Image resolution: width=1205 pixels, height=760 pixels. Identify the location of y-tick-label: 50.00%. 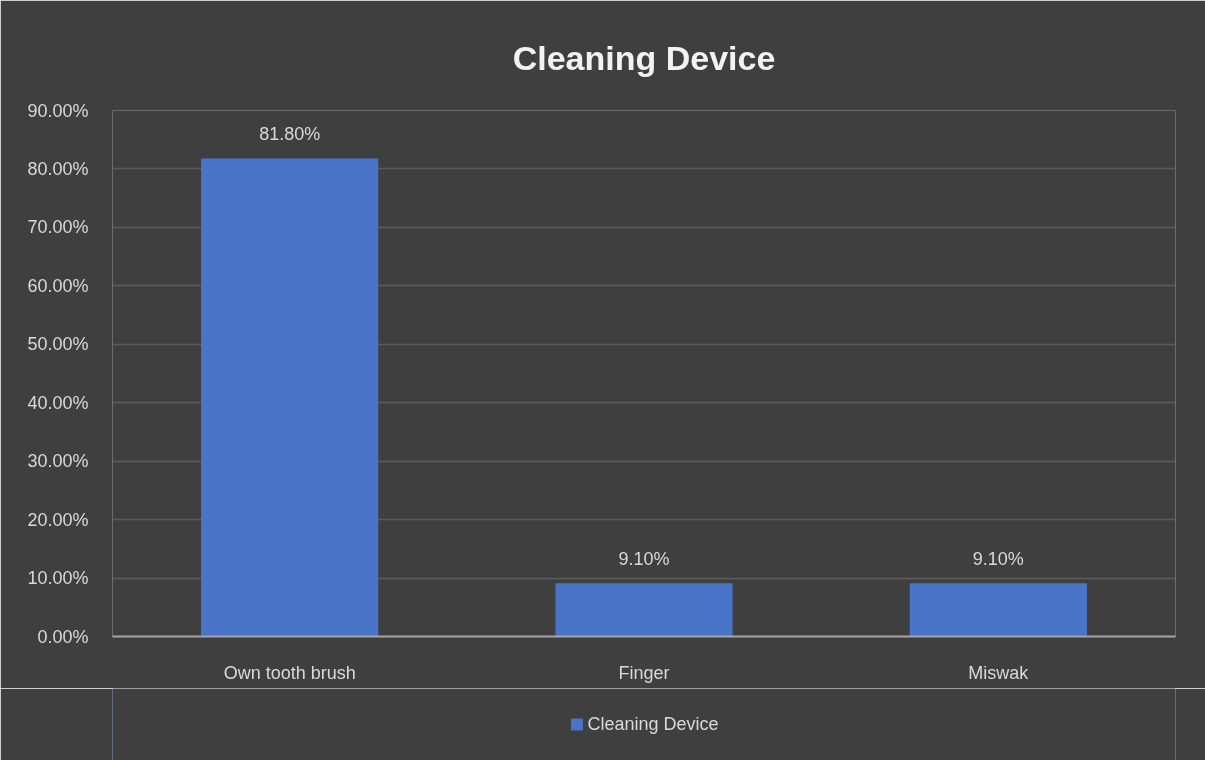
(58, 344).